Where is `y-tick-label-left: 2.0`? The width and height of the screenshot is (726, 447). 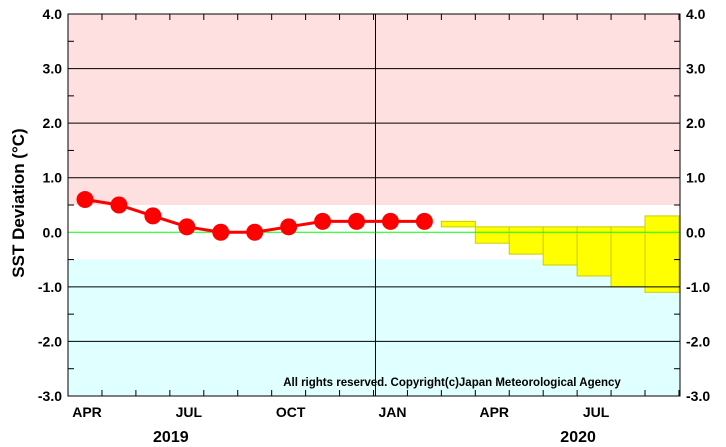
y-tick-label-left: 2.0 is located at coordinates (53, 123).